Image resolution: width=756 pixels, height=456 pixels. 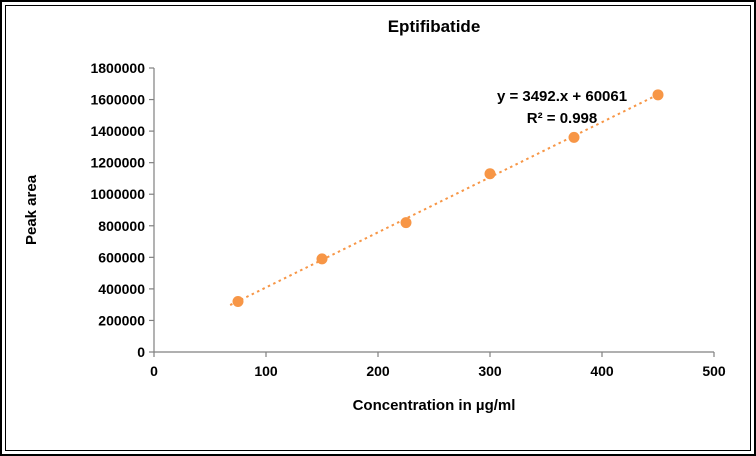 I want to click on x-axis-title: Concentration in µg/ml, so click(x=434, y=405).